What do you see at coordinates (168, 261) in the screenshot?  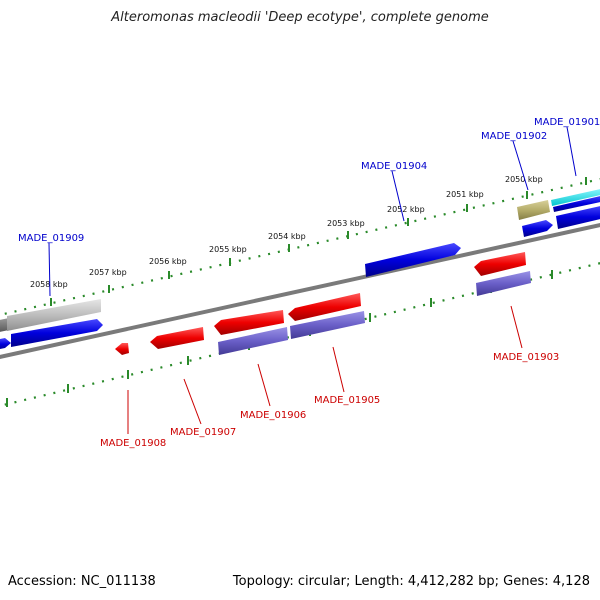 I see `ruler-label: 2056 kbp` at bounding box center [168, 261].